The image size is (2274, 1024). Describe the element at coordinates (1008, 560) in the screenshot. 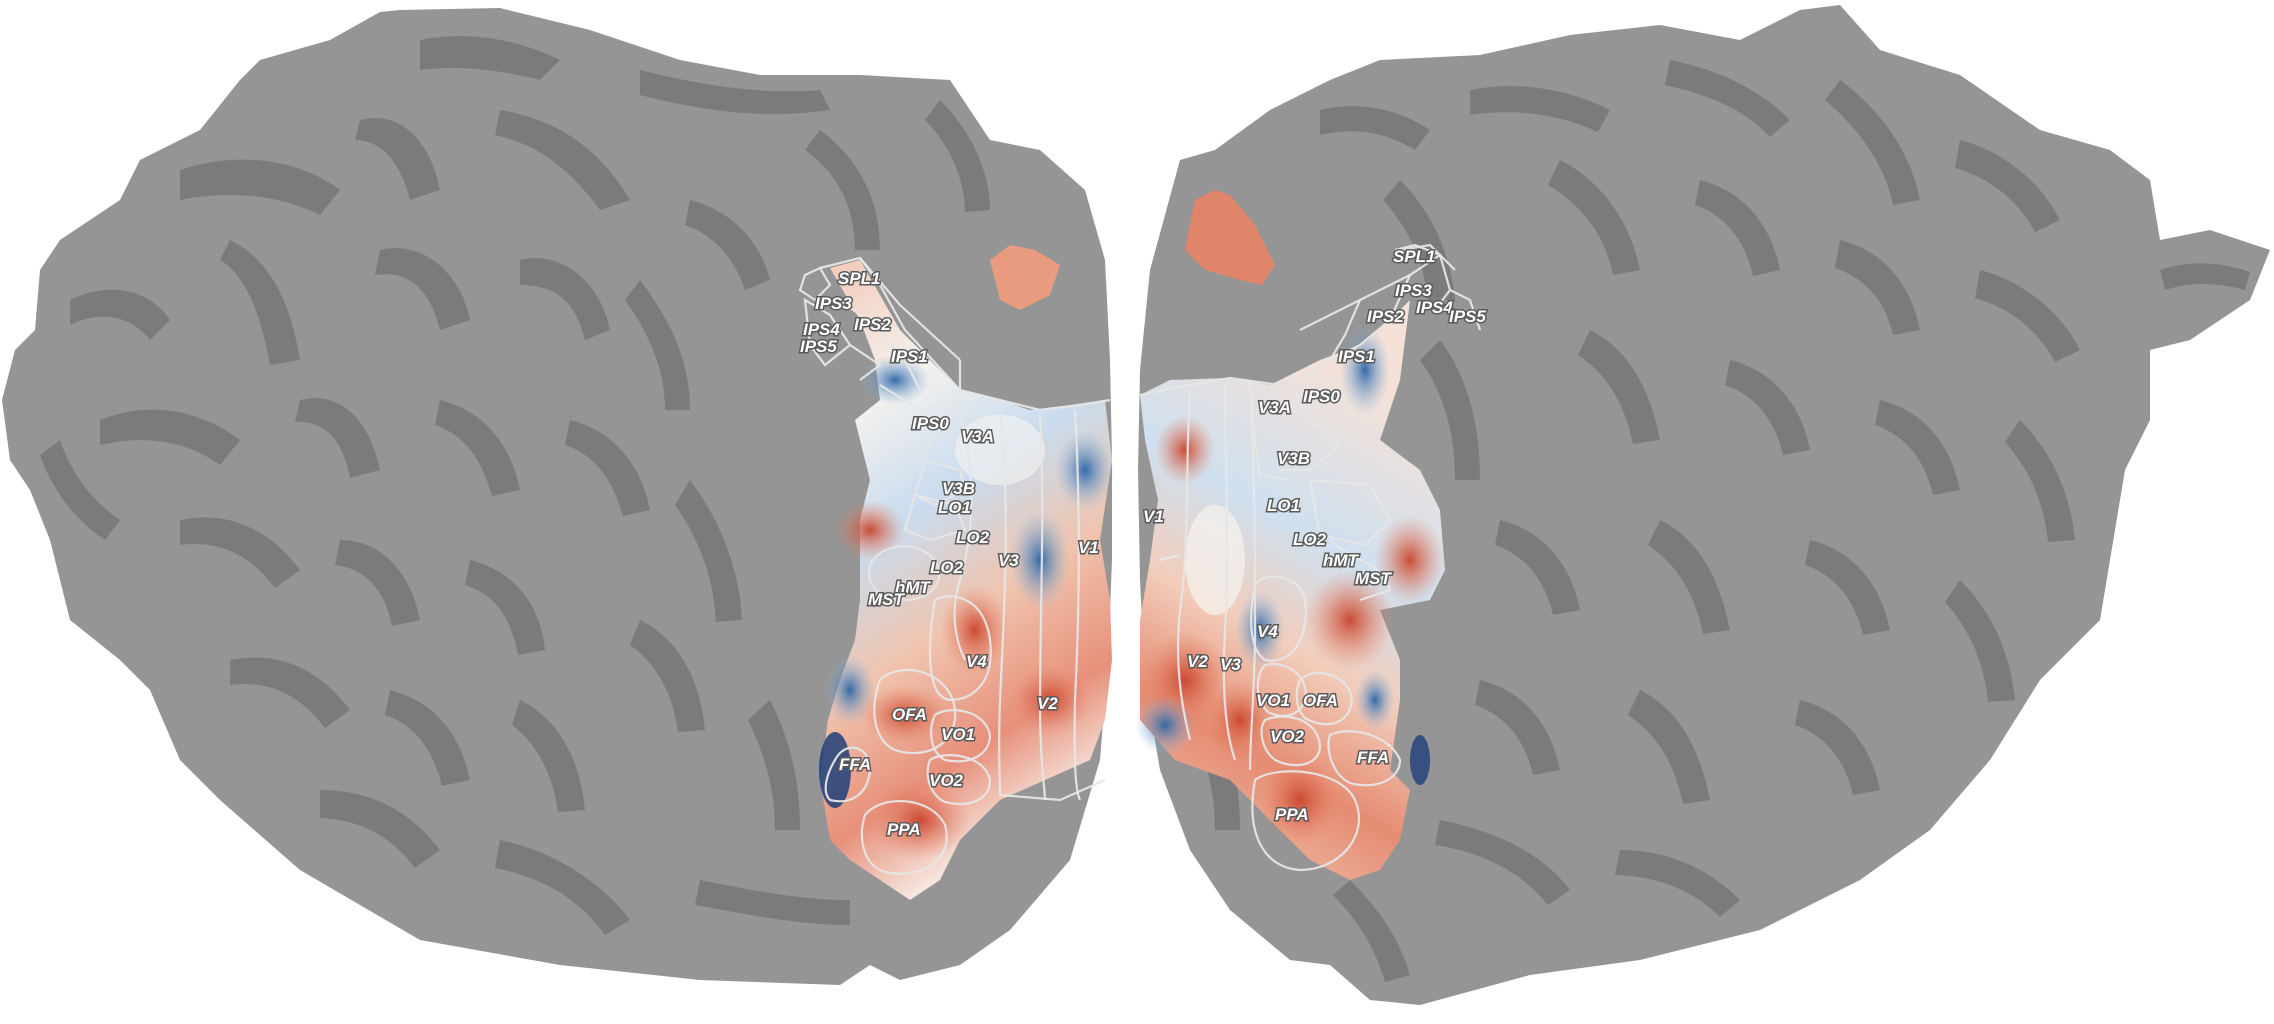

I see `label-left-v3: V3` at that location.